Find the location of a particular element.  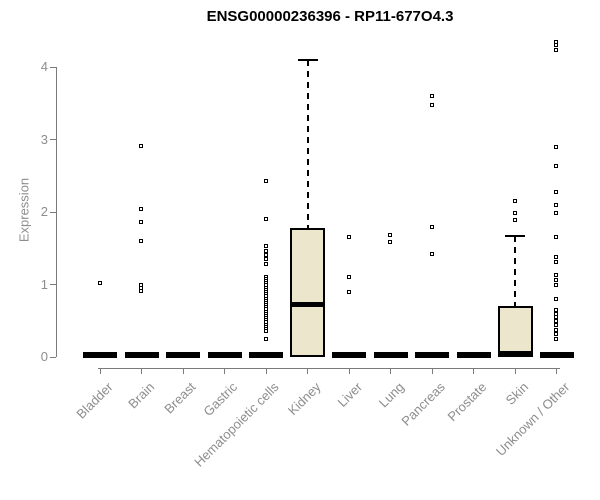

x-axis-category-label: Pancreas is located at coordinates (423, 404).